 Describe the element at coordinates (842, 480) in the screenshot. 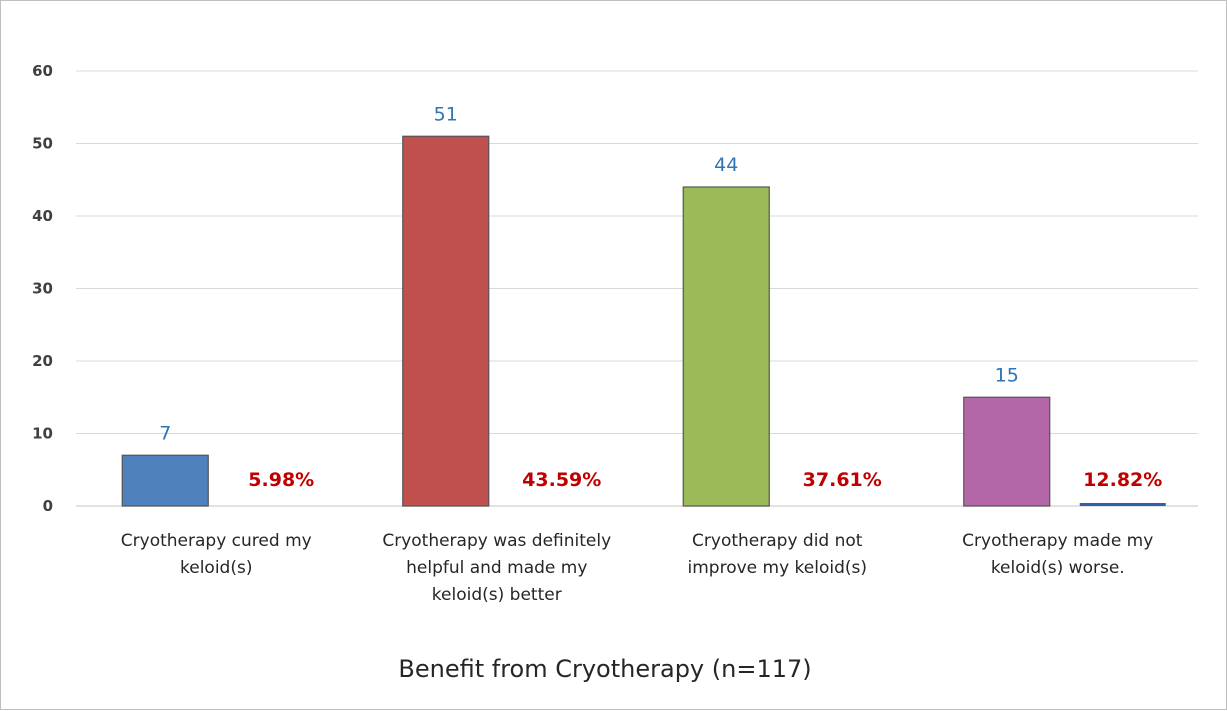

I see `data-label-percent-2: 37.61%` at that location.